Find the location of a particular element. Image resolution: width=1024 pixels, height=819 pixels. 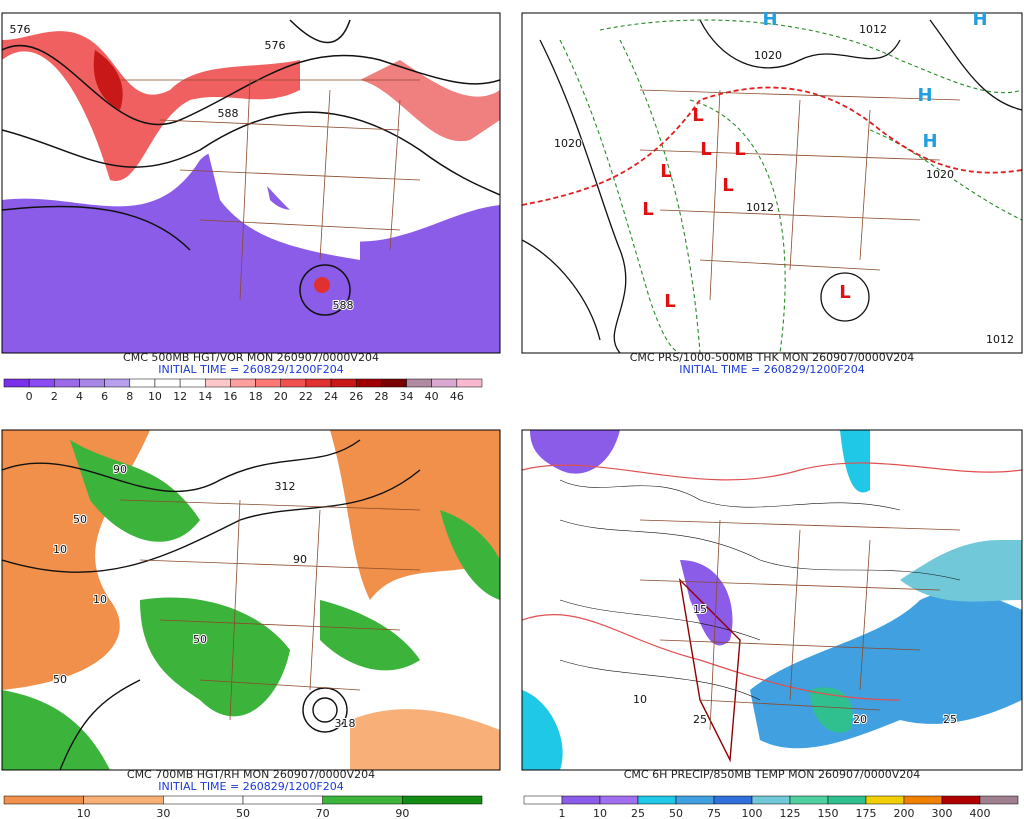

legend-label: 150 is located at coordinates (828, 813).